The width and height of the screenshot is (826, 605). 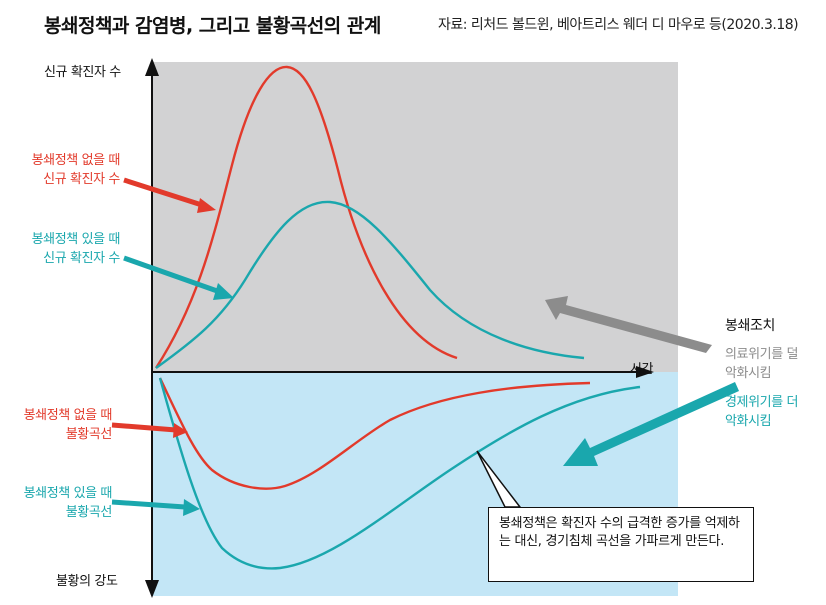 What do you see at coordinates (82, 72) in the screenshot?
I see `y-axis-top-label: 신규 확진자 수` at bounding box center [82, 72].